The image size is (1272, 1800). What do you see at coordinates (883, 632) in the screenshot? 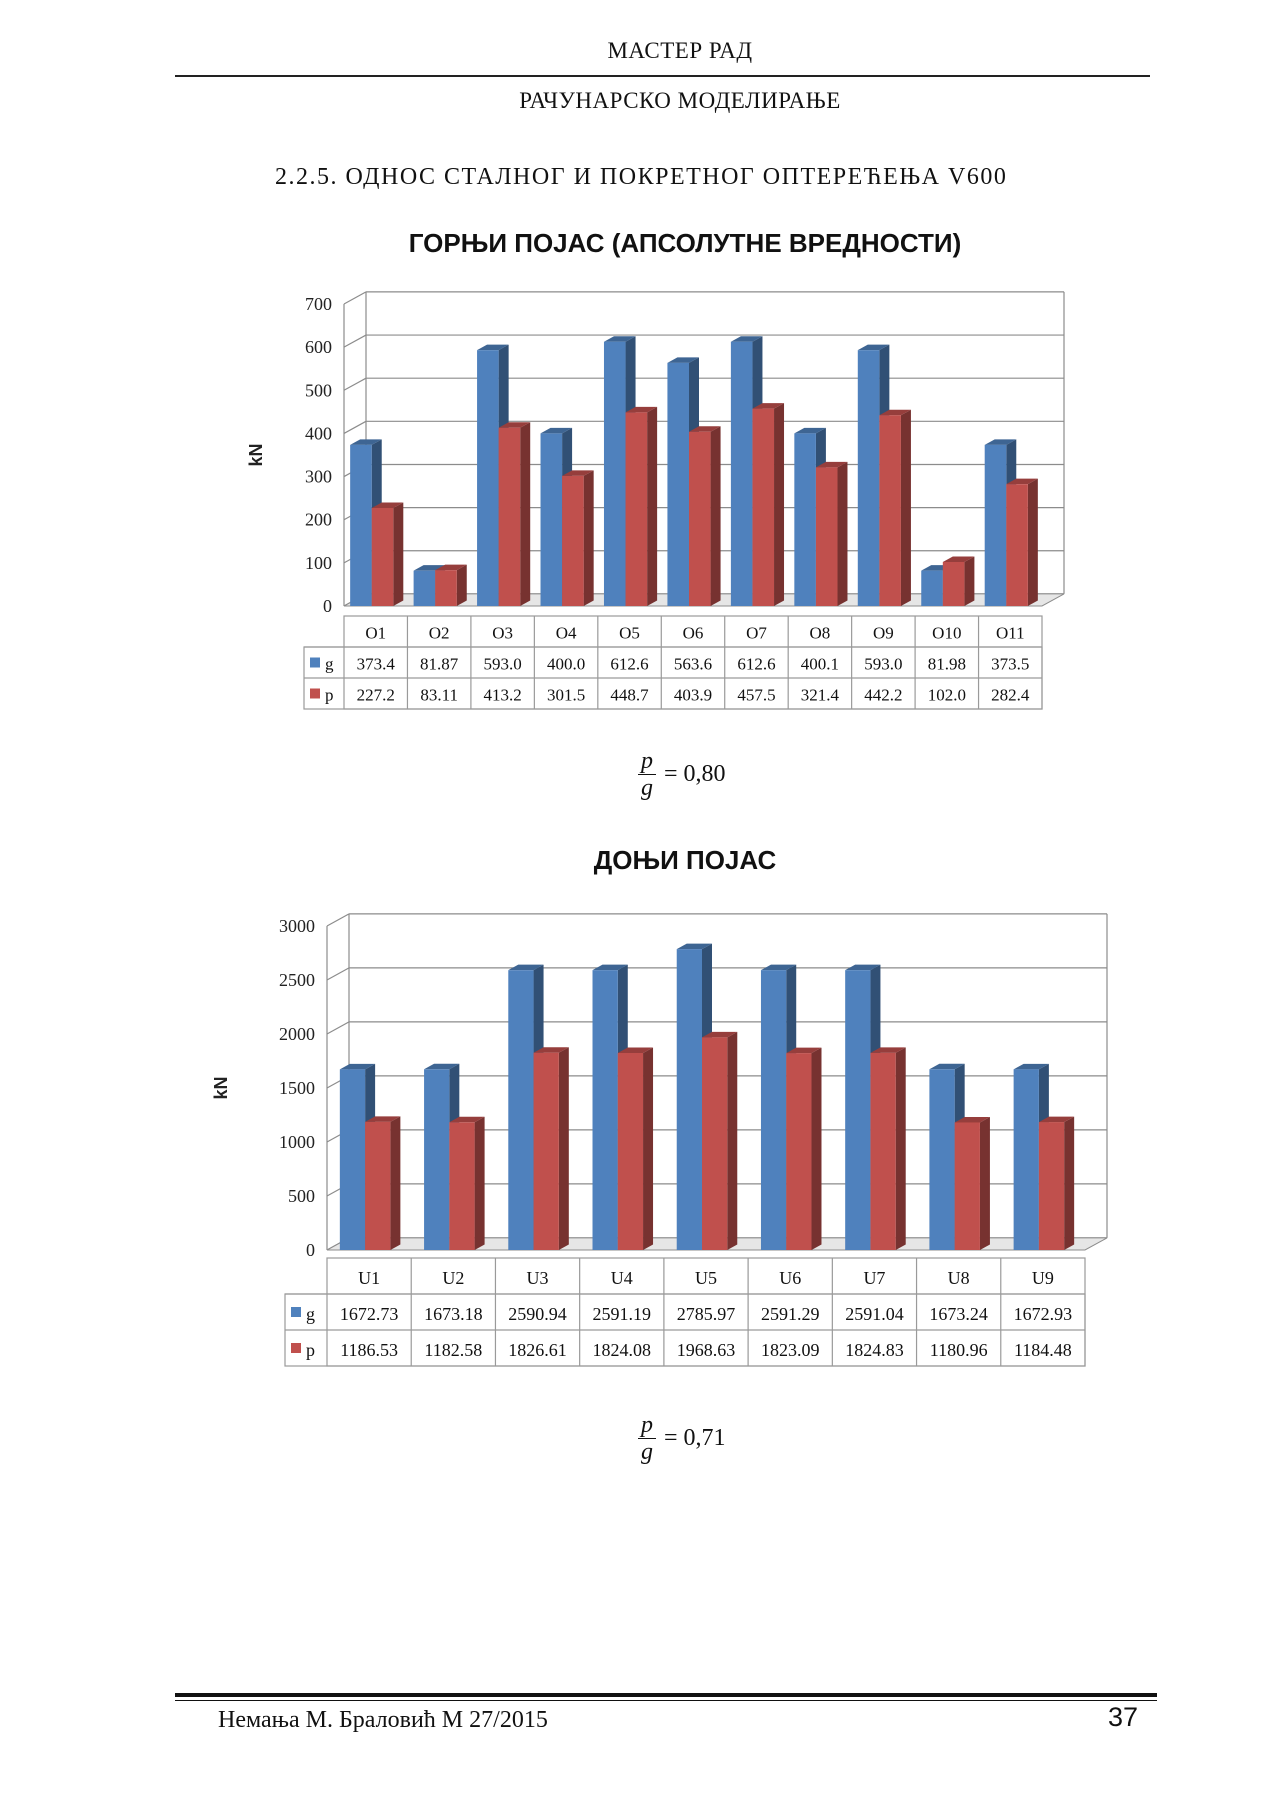
I see `category-label: O9` at bounding box center [883, 632].